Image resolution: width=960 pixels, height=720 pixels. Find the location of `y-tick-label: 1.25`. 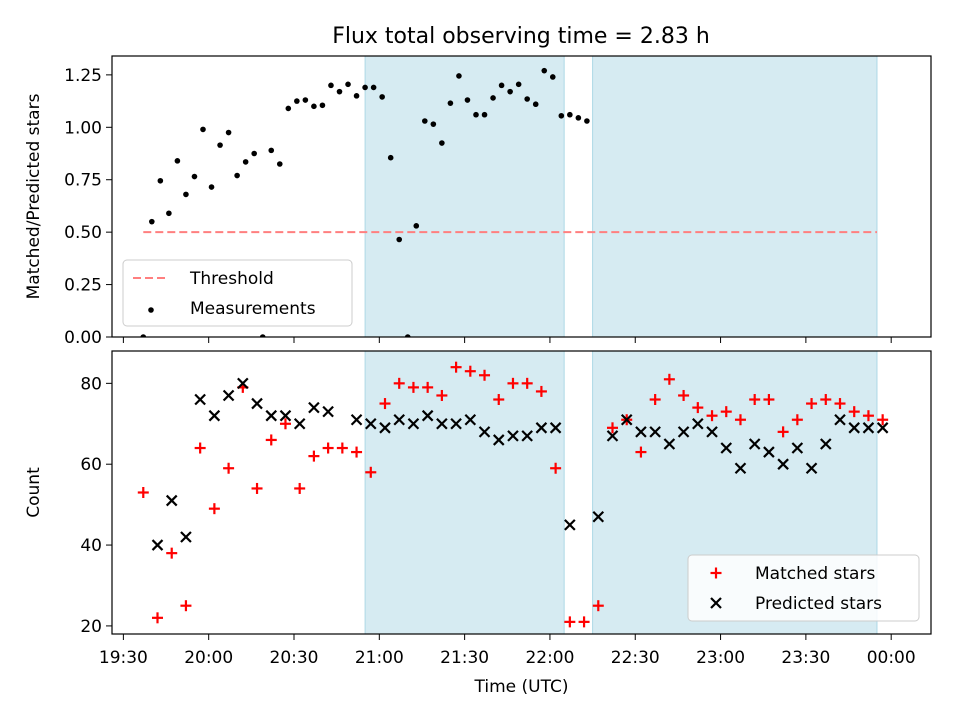

y-tick-label: 1.25 is located at coordinates (83, 76).